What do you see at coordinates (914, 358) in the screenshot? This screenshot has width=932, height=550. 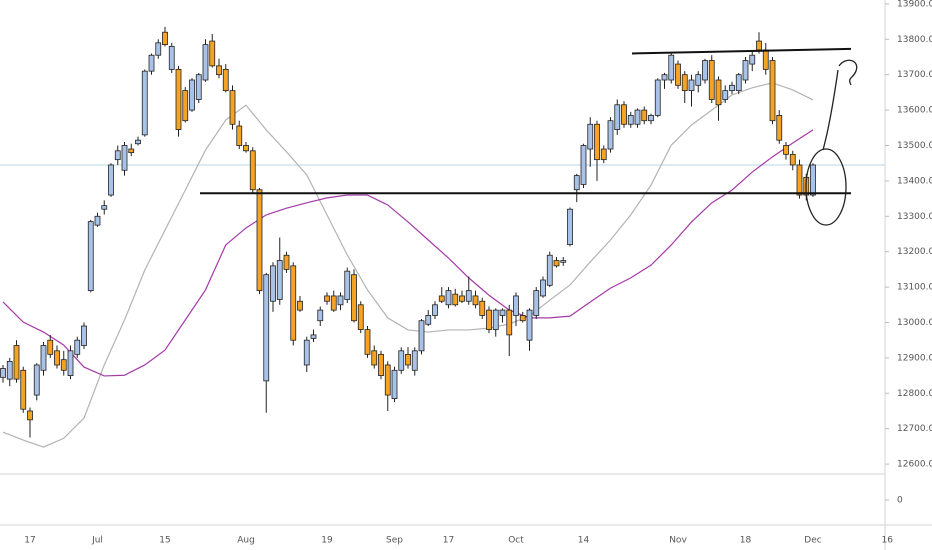 I see `y-tick-label: 12900.00` at bounding box center [914, 358].